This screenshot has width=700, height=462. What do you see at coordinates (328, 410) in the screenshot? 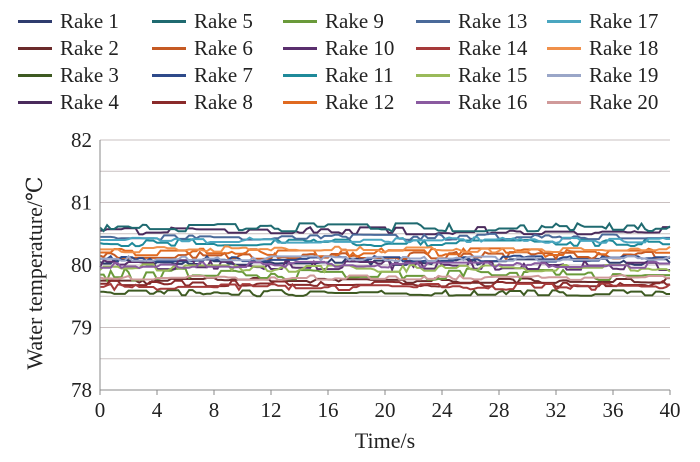
I see `x-tick-label: 16` at bounding box center [328, 410].